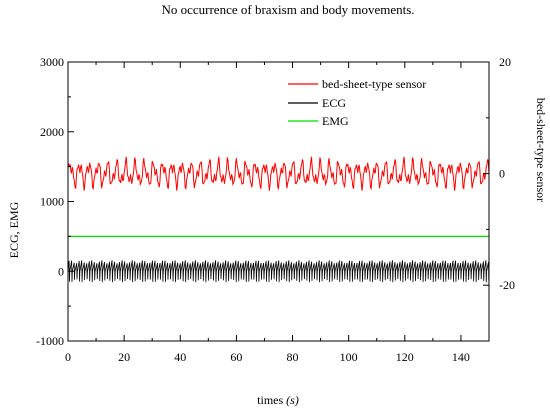 The width and height of the screenshot is (550, 412). Describe the element at coordinates (292, 400) in the screenshot. I see `x-axis-label-unit: (s)` at that location.